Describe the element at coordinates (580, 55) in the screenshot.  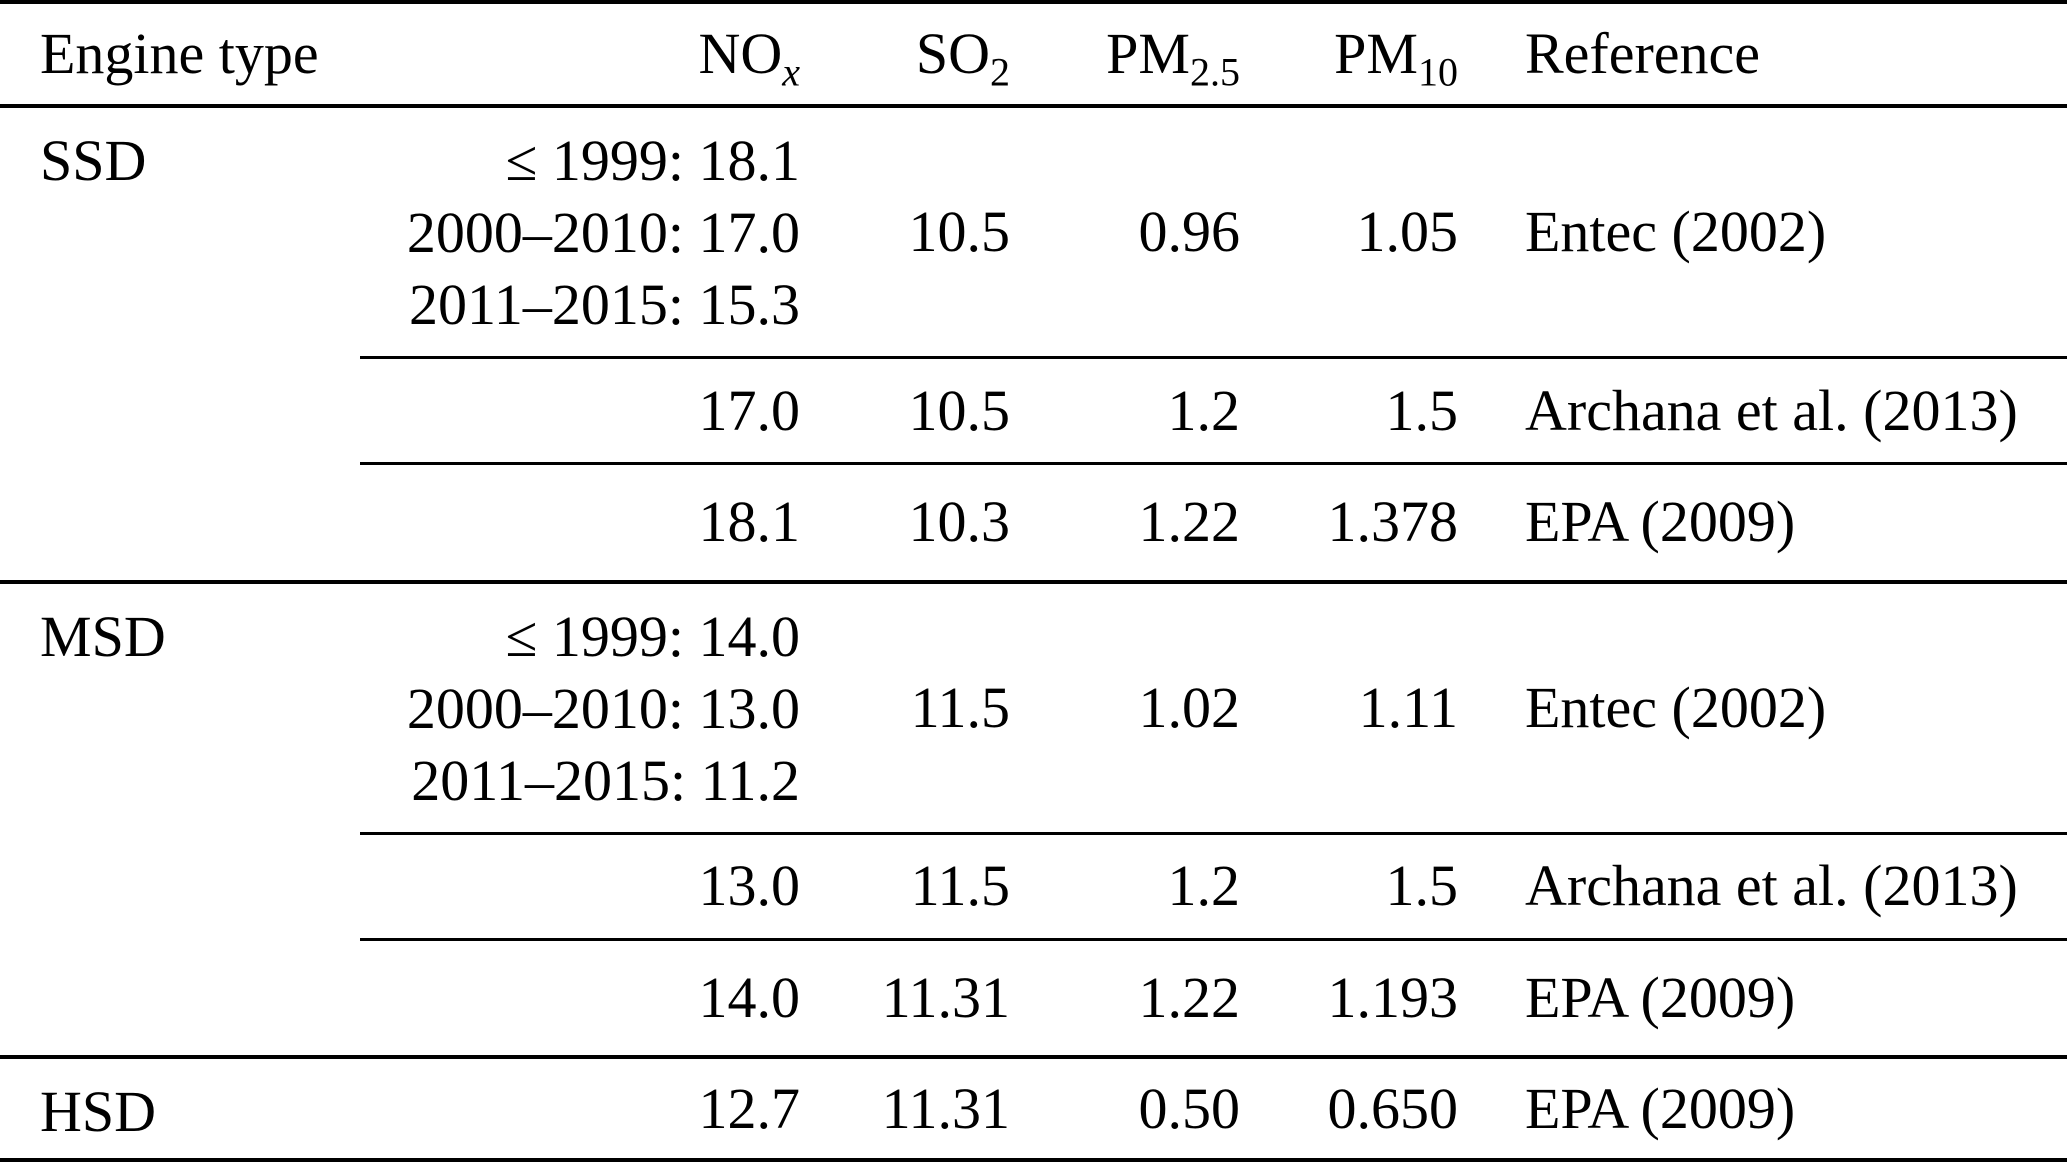
I see `column-header-nox: NOx` at that location.